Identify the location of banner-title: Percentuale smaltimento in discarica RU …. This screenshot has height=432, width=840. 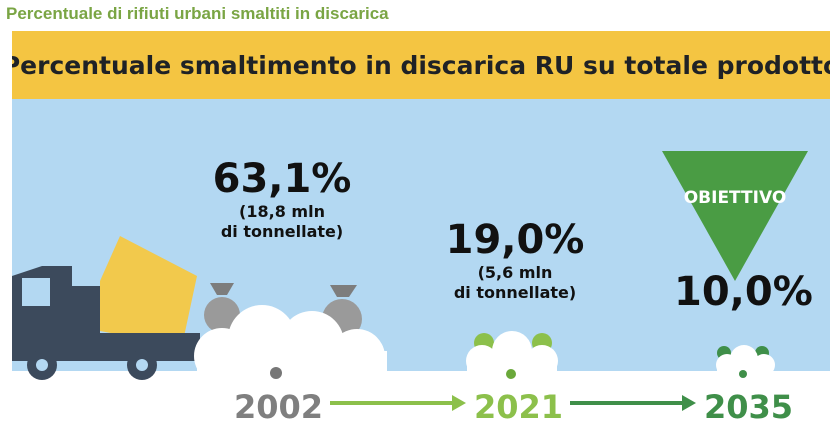
(421, 65).